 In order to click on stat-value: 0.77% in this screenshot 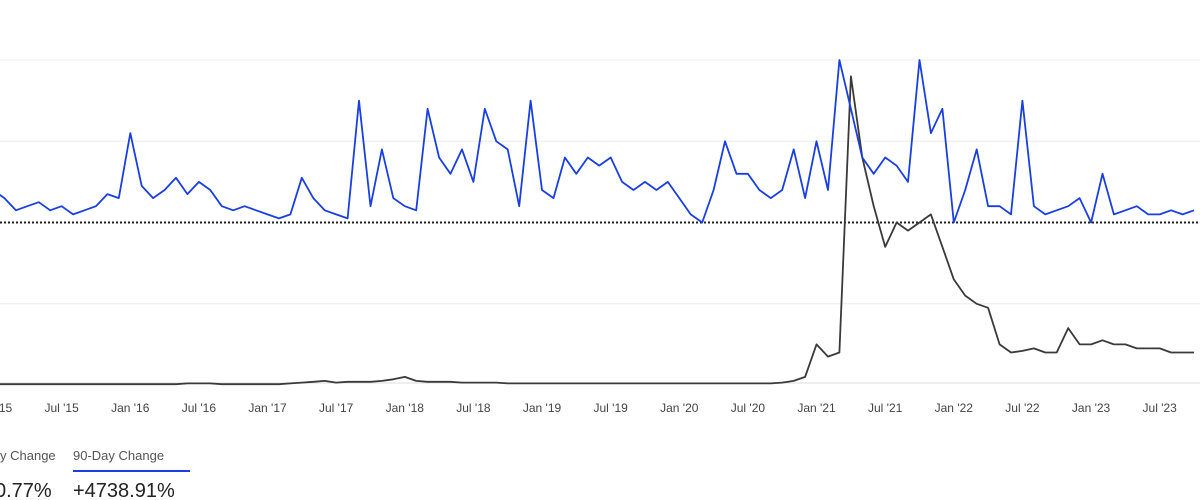, I will do `click(26, 490)`.